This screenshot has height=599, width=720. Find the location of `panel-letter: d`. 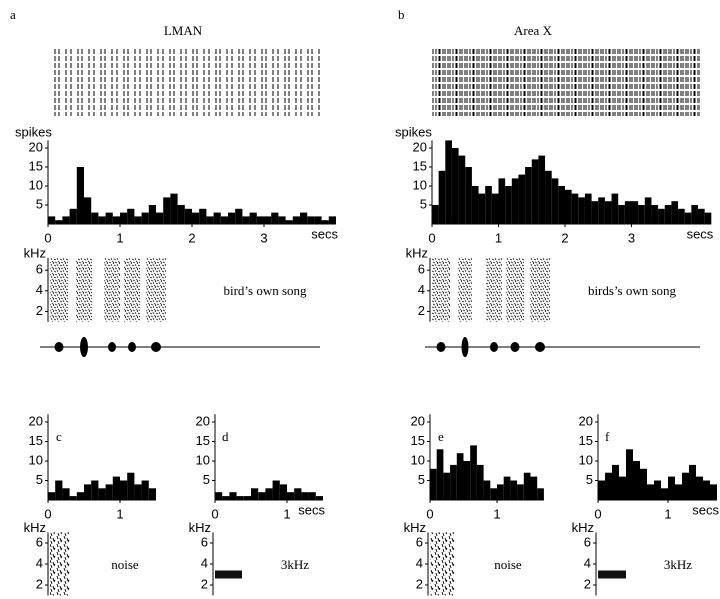

panel-letter: d is located at coordinates (225, 436).